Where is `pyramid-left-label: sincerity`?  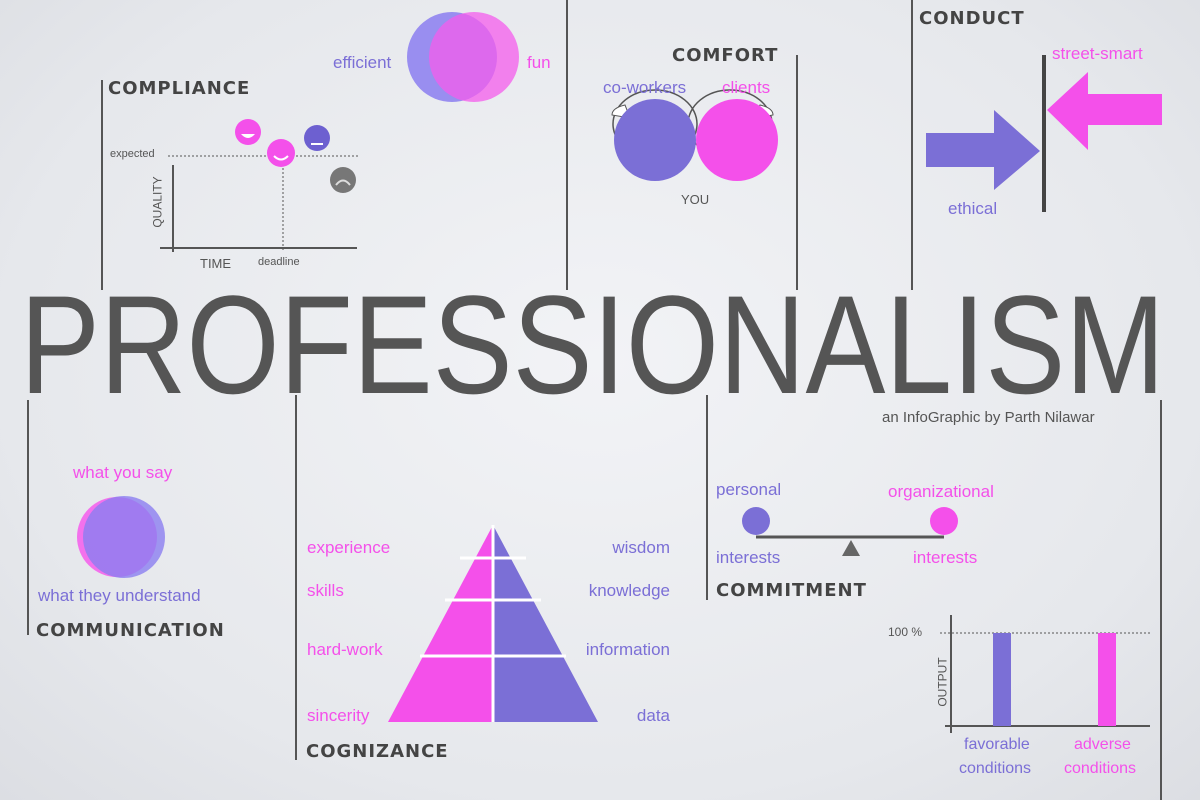
pyramid-left-label: sincerity is located at coordinates (338, 715).